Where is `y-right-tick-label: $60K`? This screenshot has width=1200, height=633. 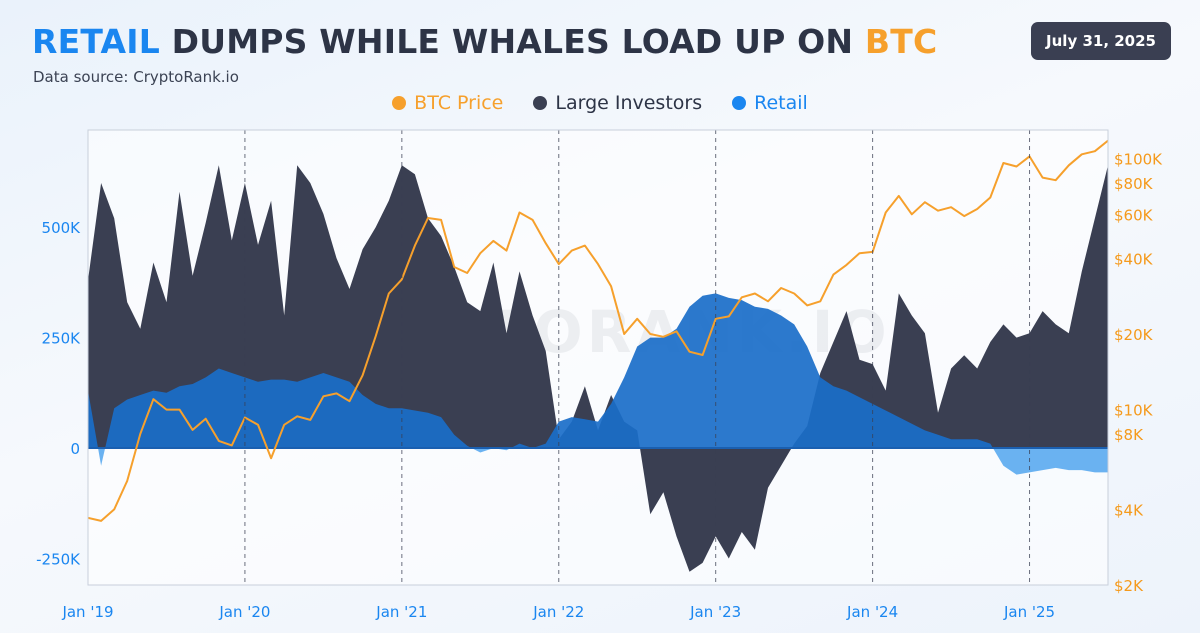 y-right-tick-label: $60K is located at coordinates (1134, 215).